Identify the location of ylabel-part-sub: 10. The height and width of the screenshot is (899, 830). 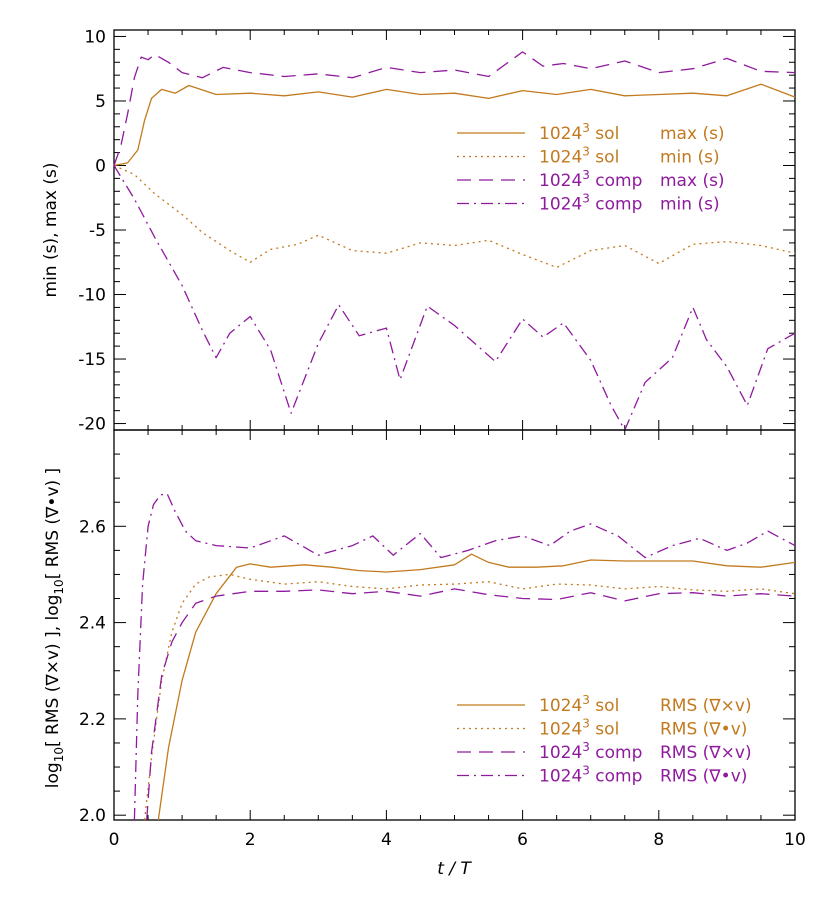
(59, 754).